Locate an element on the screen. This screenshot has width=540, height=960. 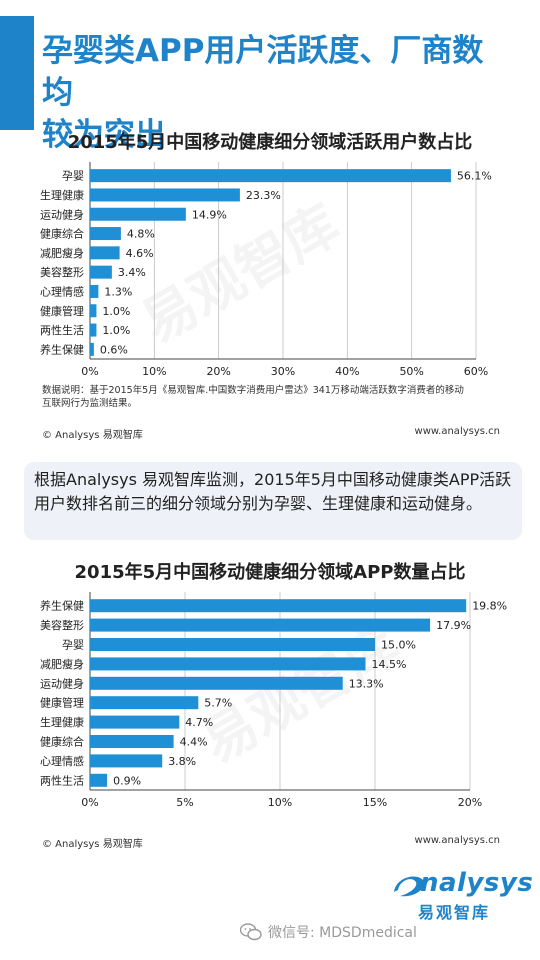
wechat-id: 微信号: MDSDmedical is located at coordinates (328, 932).